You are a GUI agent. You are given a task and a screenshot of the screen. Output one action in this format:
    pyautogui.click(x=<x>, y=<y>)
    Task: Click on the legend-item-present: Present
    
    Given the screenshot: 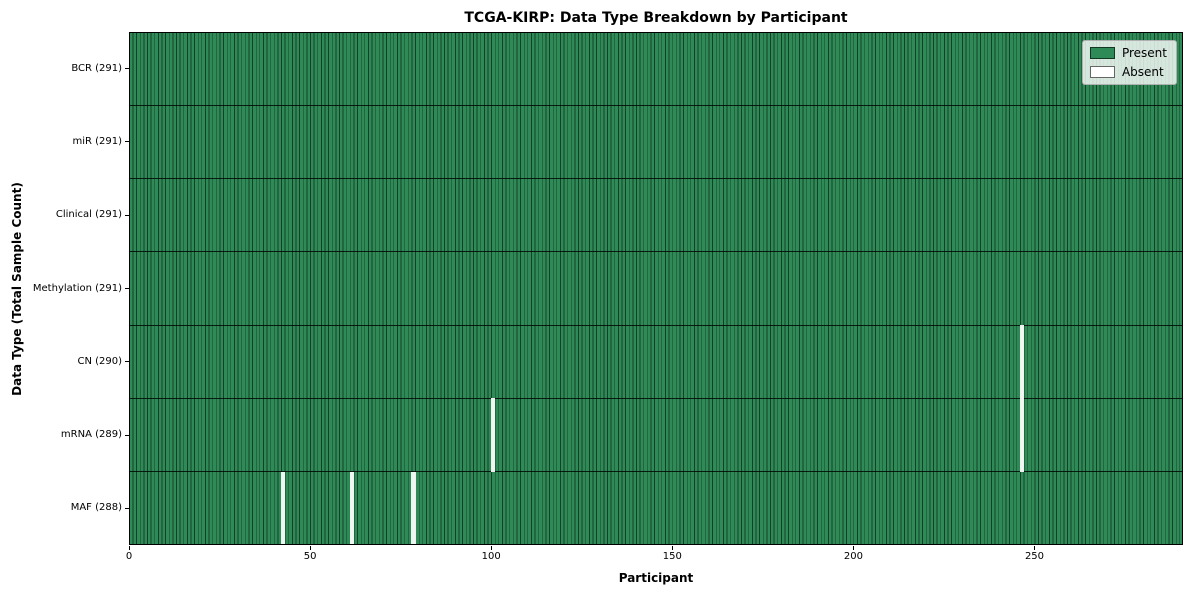 What is the action you would take?
    pyautogui.click(x=1128, y=53)
    